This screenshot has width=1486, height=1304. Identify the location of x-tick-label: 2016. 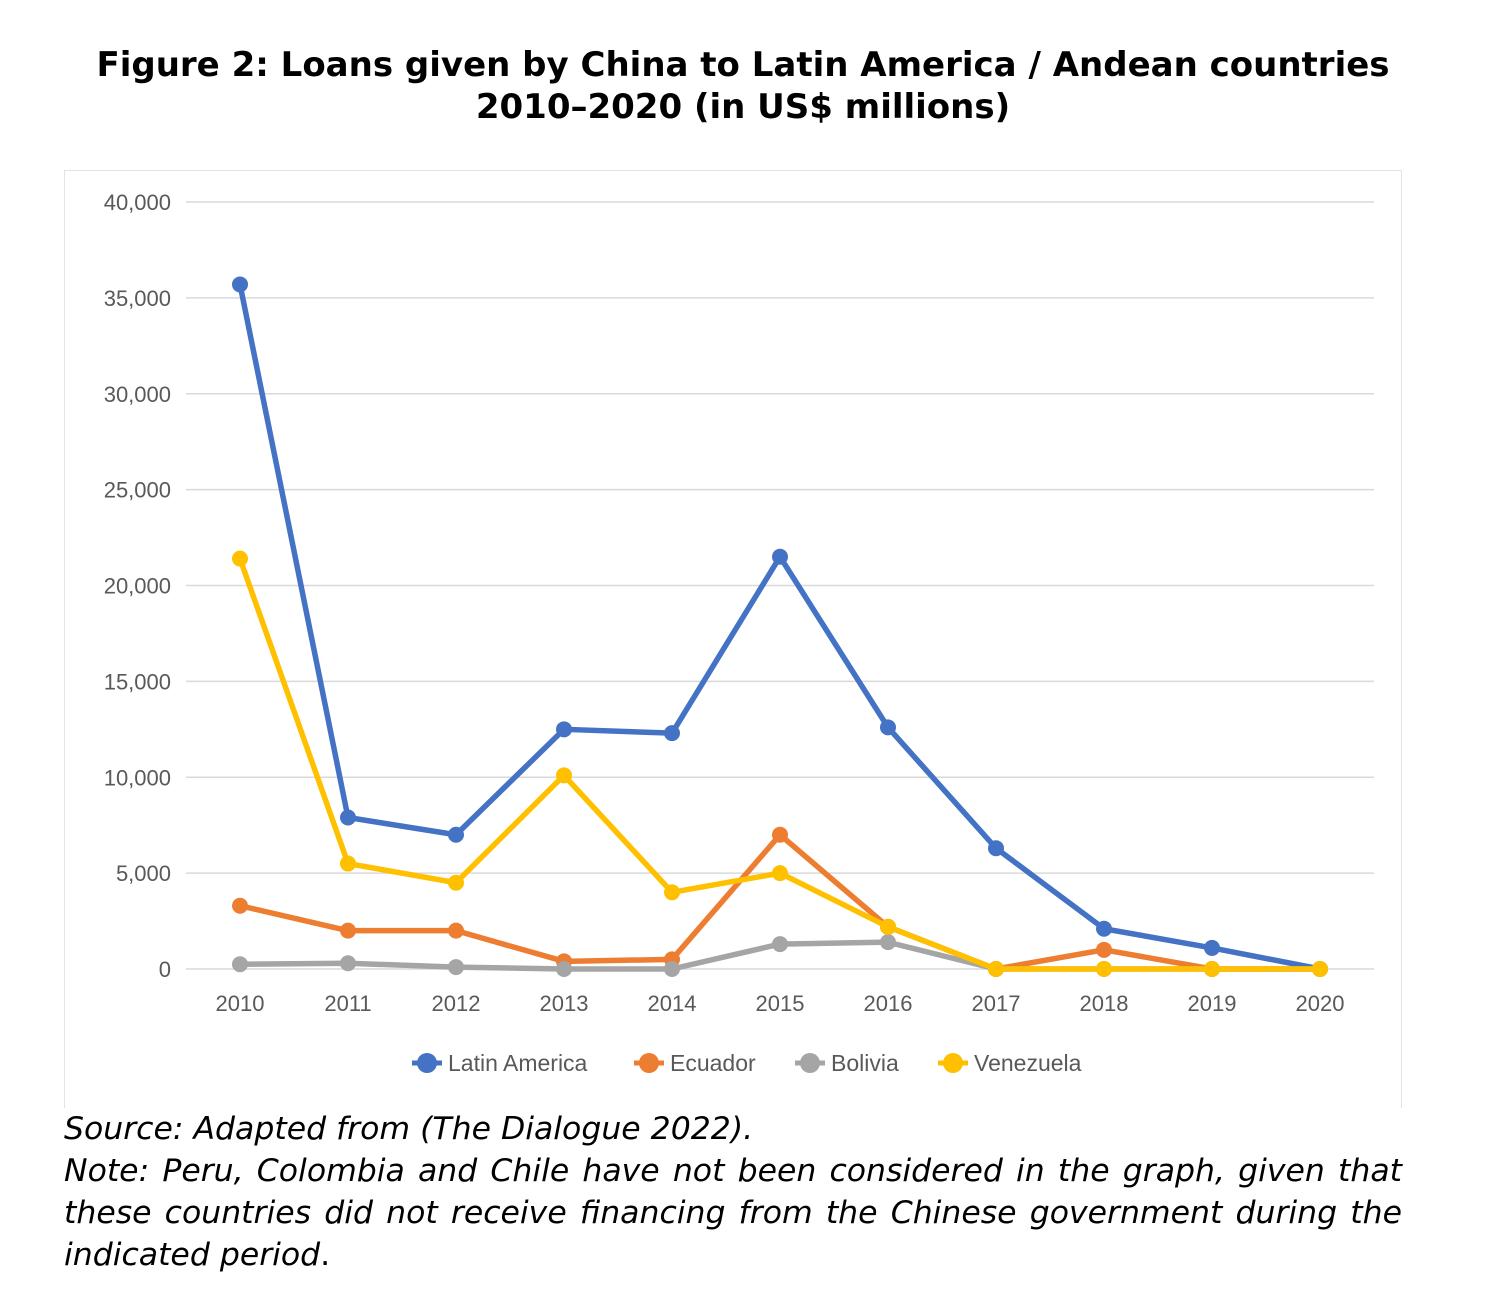
(888, 1003).